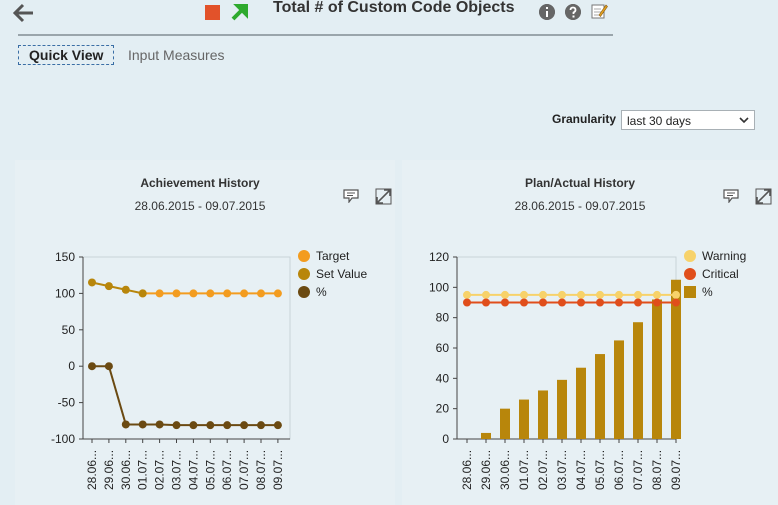 The image size is (778, 505). Describe the element at coordinates (65, 257) in the screenshot. I see `achievement-y-tick-label: 150` at that location.